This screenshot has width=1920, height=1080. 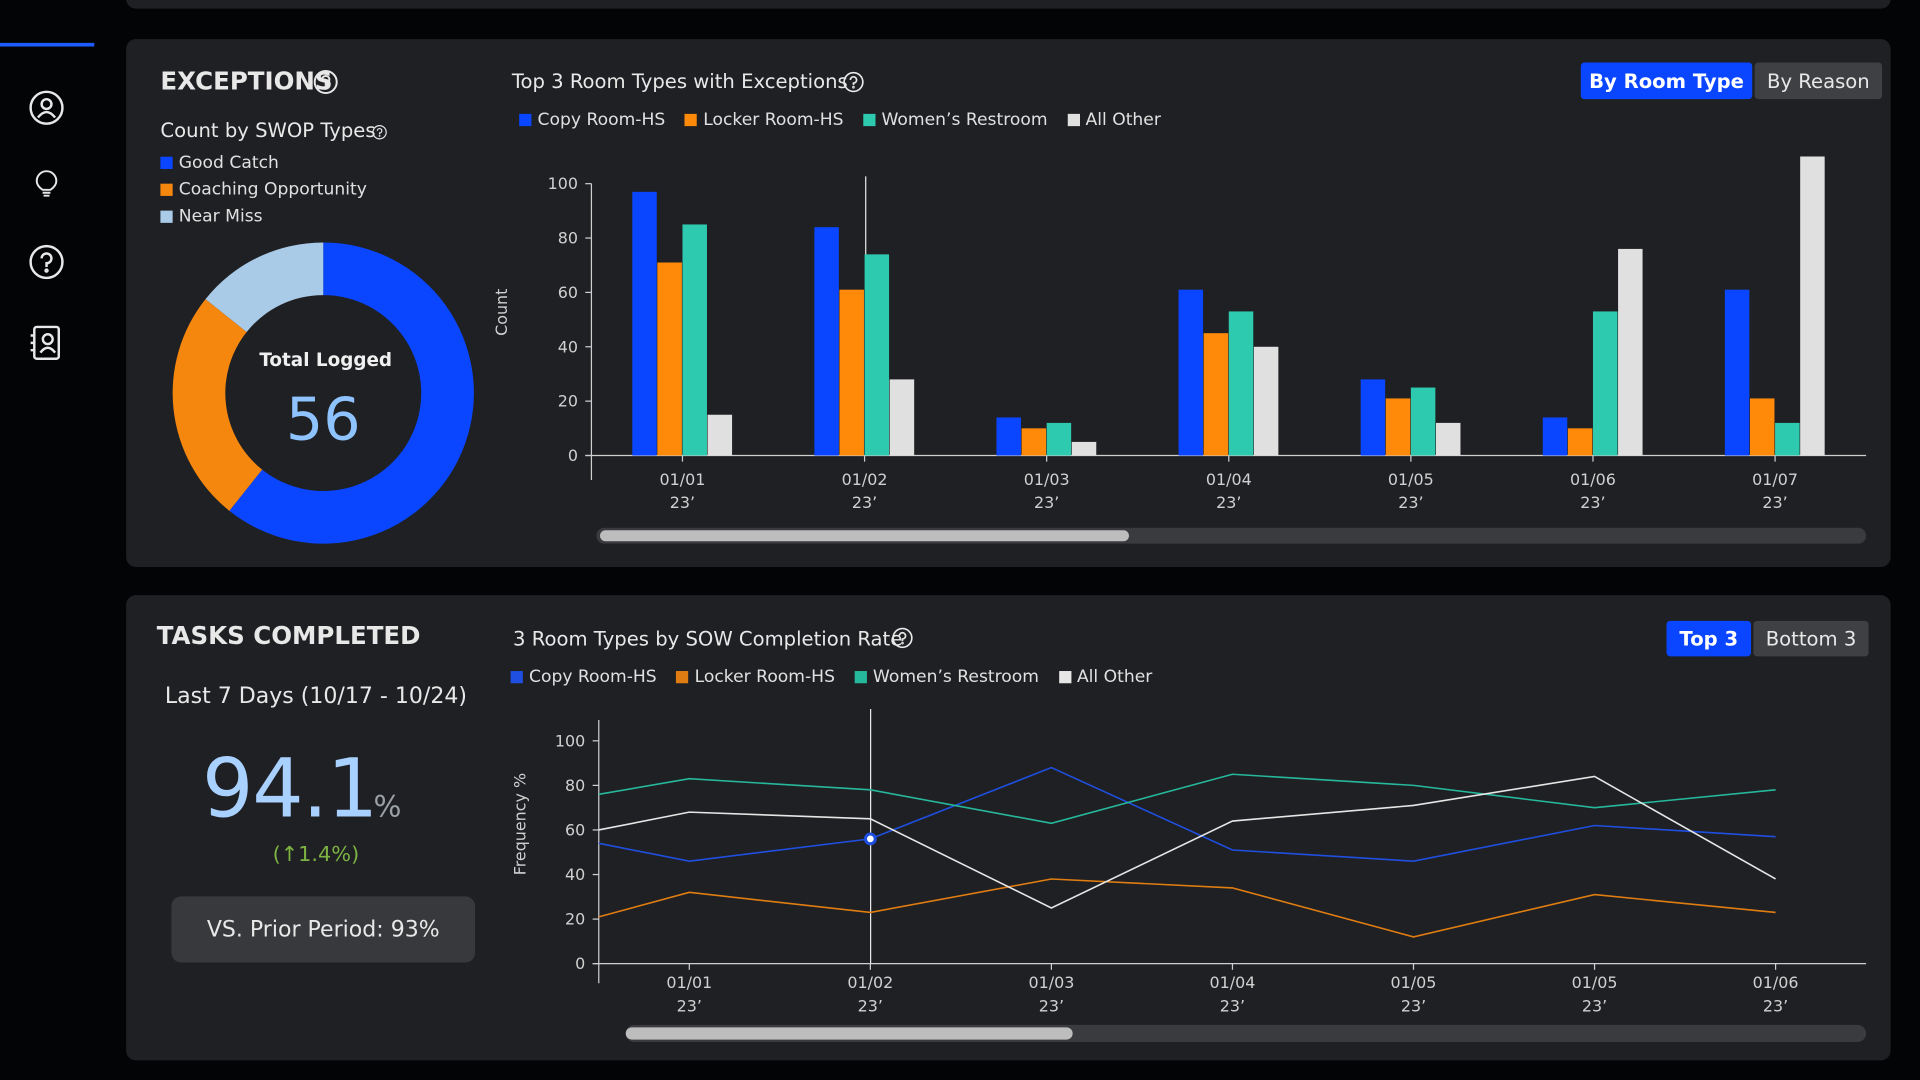 I want to click on legend-label: Locker Room-HS, so click(x=764, y=677).